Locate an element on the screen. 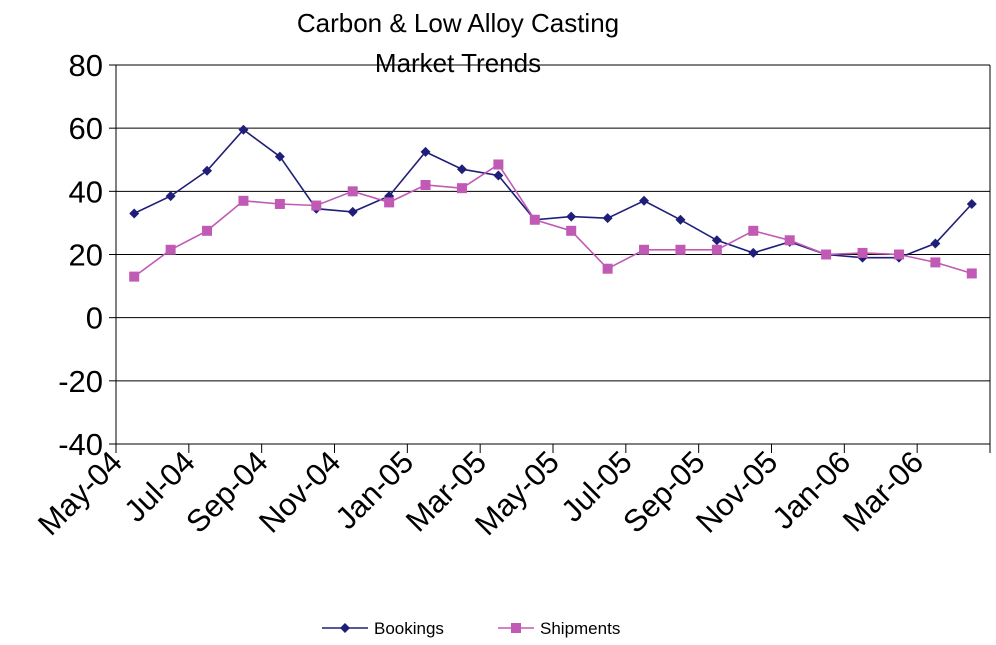 This screenshot has height=645, width=996. legend-square-marker is located at coordinates (516, 628).